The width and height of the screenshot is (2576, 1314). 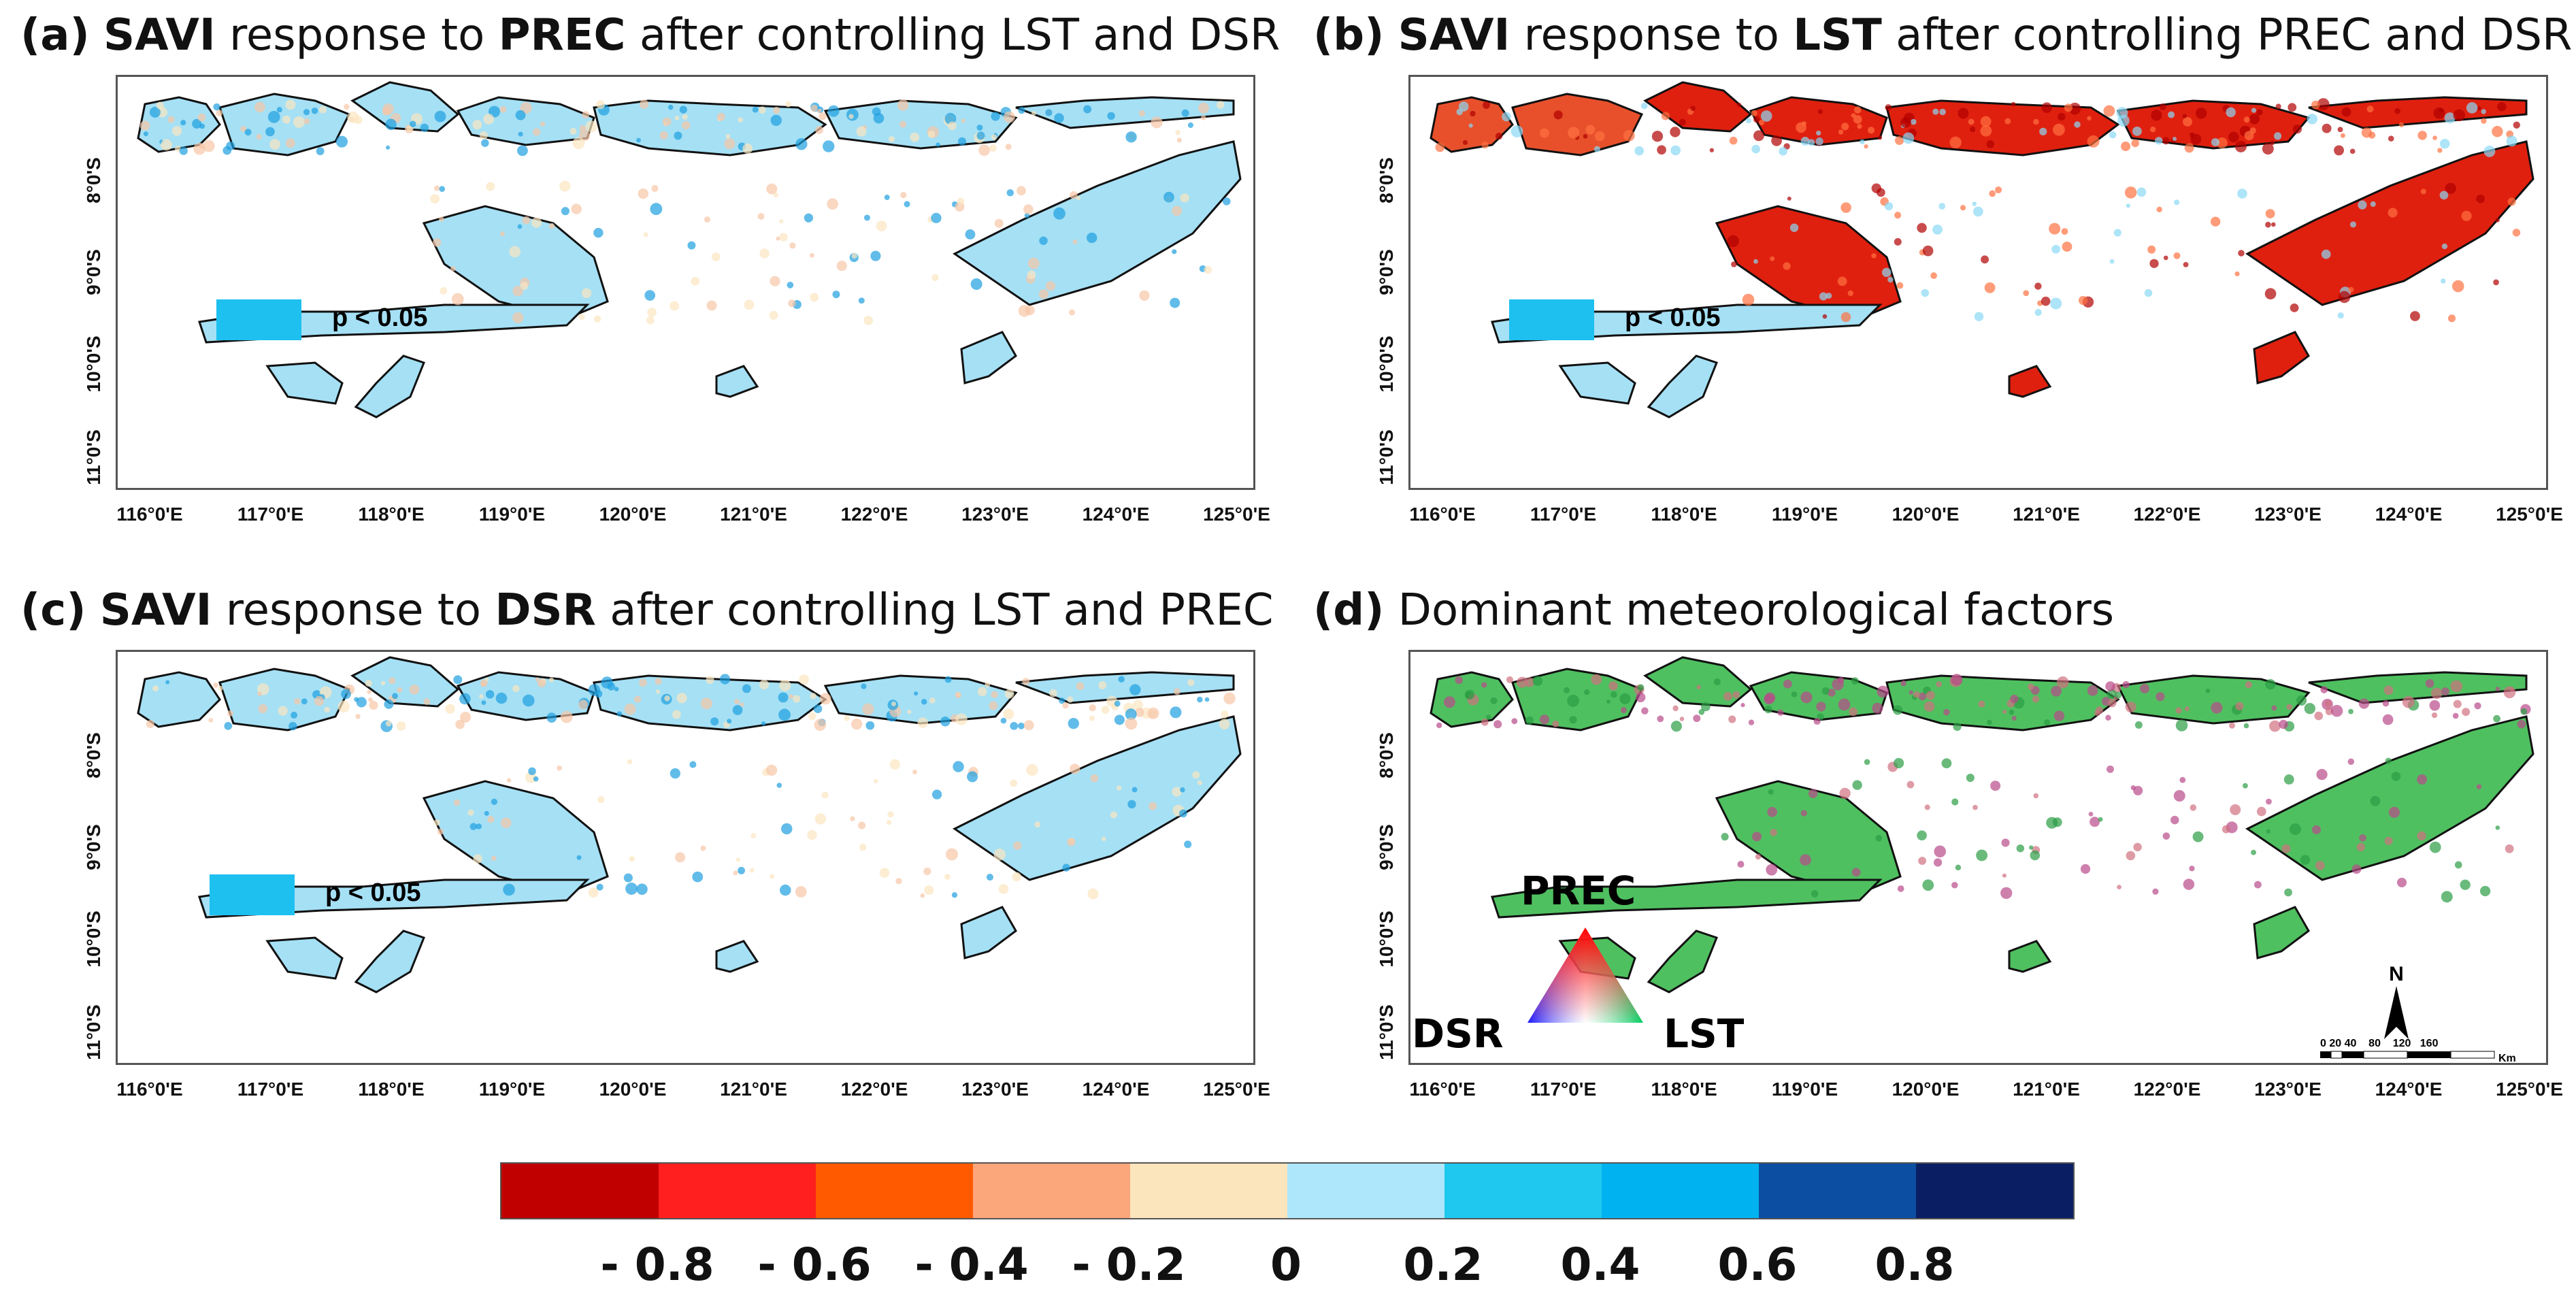 What do you see at coordinates (271, 1089) in the screenshot?
I see `longitude-tick-label: 117°0'E` at bounding box center [271, 1089].